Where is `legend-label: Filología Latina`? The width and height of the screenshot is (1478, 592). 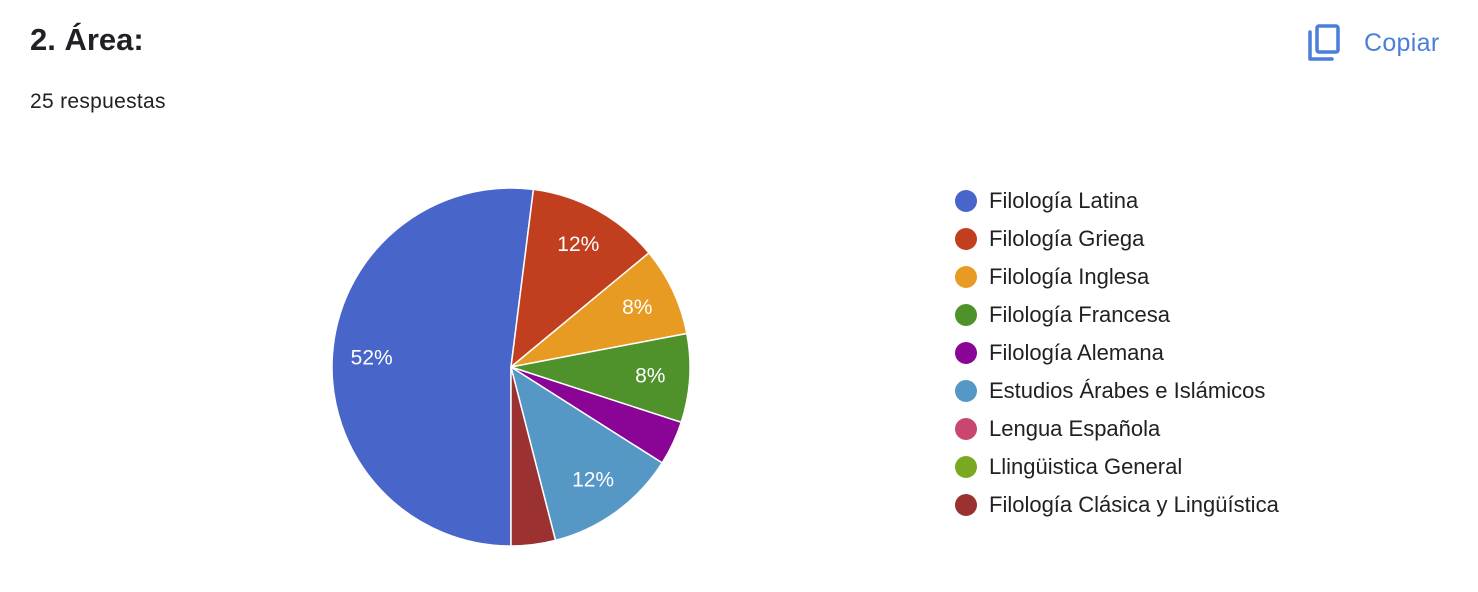
legend-label: Filología Latina is located at coordinates (1064, 200).